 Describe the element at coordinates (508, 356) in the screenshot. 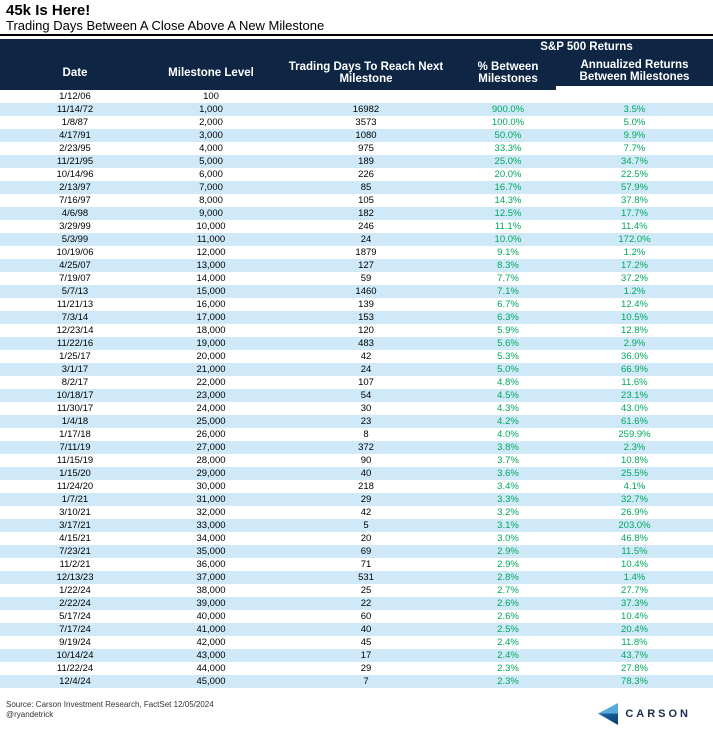

I see `cell-pct-between: 5.3%` at that location.